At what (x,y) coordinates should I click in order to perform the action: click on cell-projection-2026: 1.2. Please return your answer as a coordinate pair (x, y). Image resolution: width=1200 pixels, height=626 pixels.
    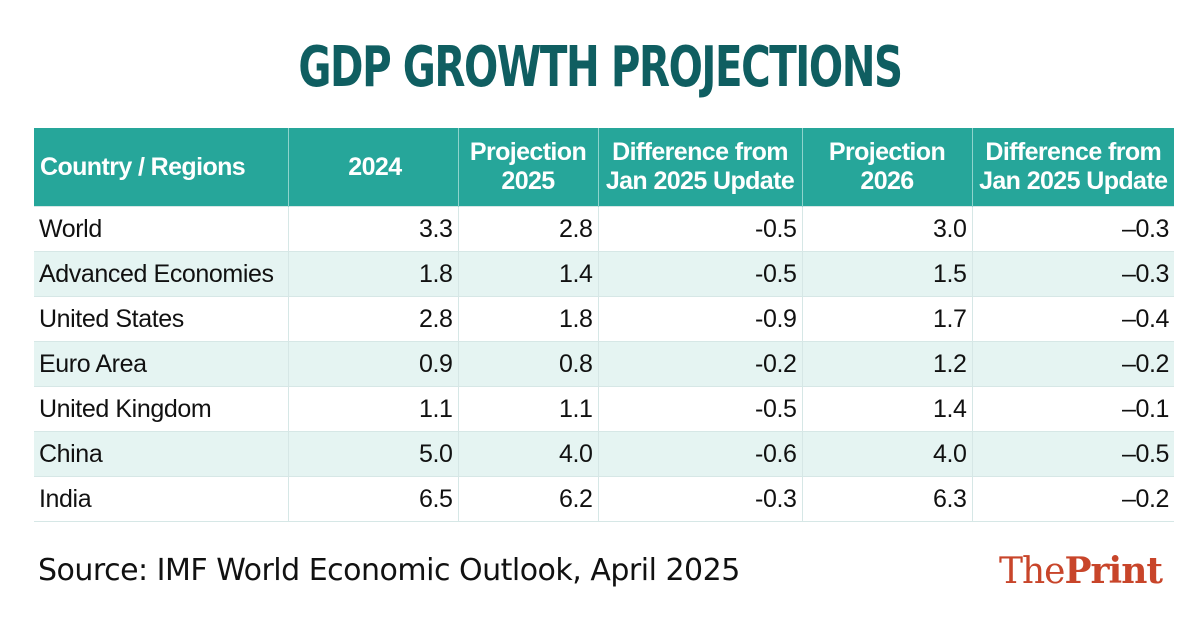
    Looking at the image, I should click on (886, 364).